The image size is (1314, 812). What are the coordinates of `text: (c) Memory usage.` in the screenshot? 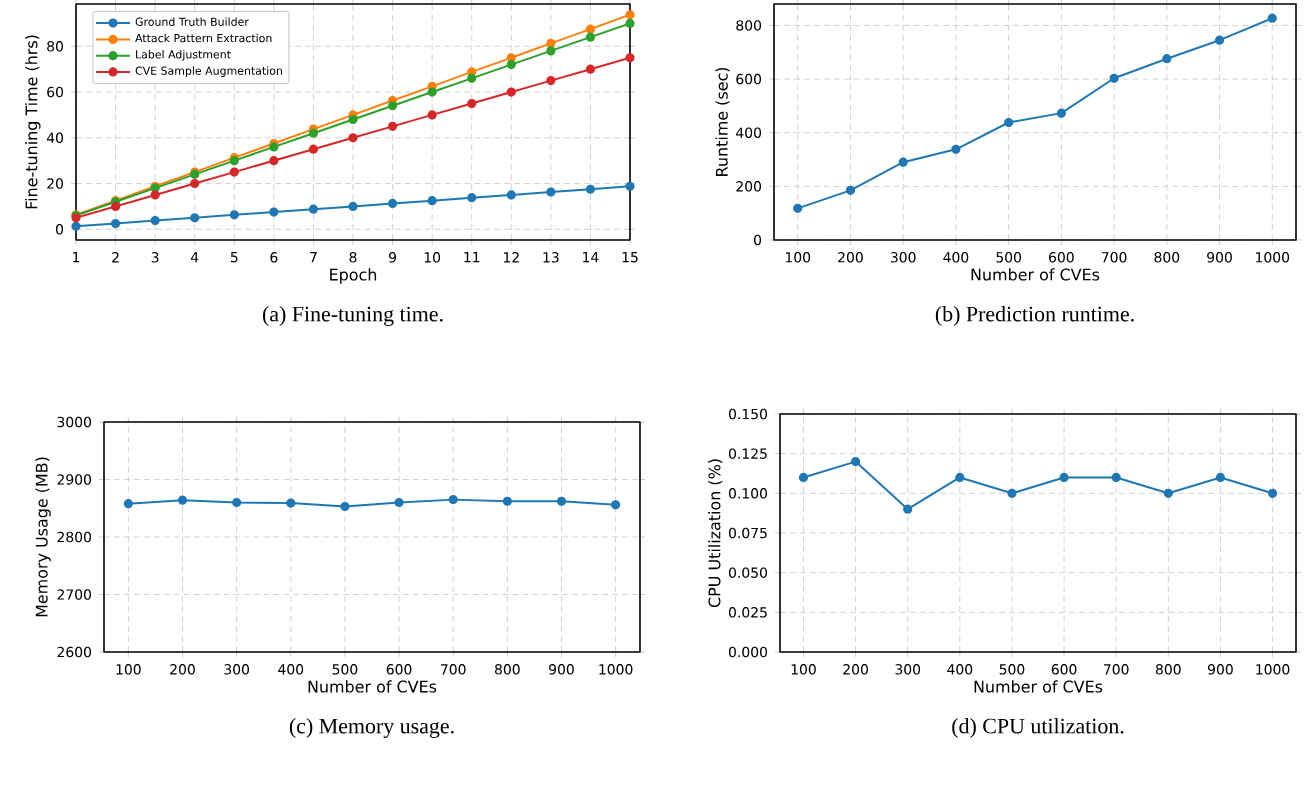 It's located at (371, 728).